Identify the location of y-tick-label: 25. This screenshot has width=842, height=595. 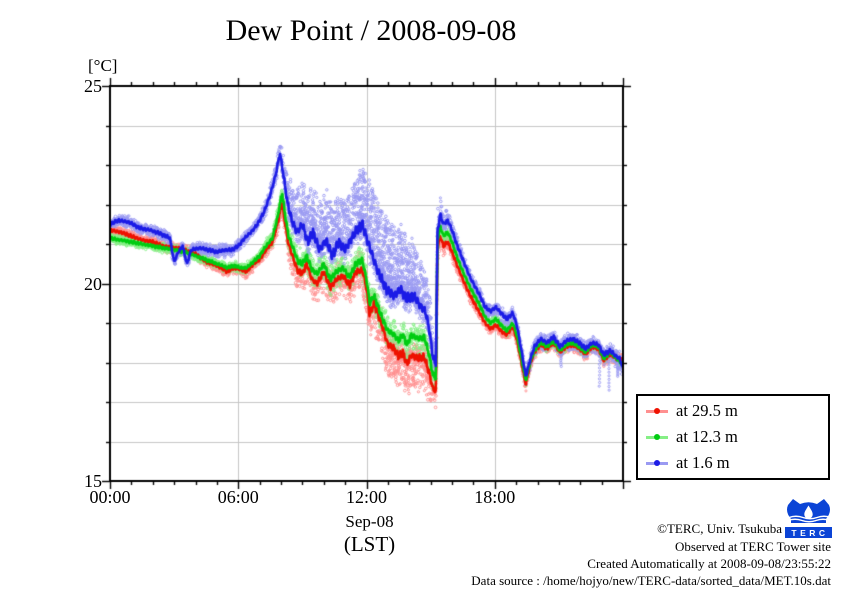
(93, 86).